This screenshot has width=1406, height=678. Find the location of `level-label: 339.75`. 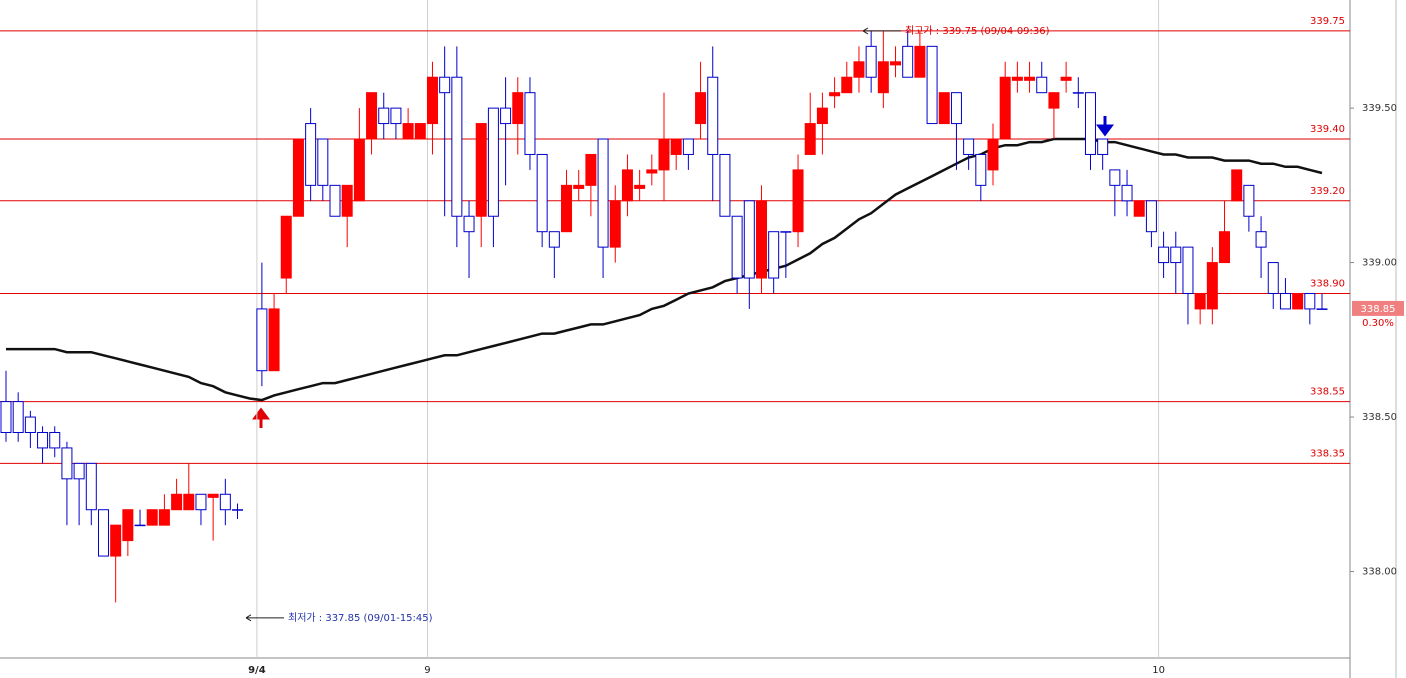

level-label: 339.75 is located at coordinates (1327, 21).